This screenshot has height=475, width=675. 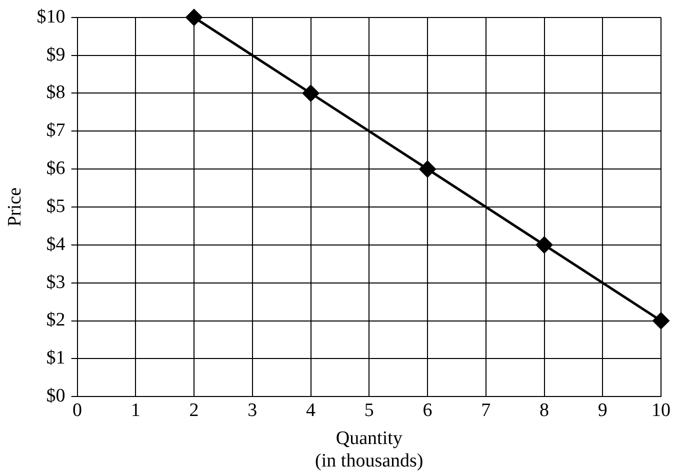 I want to click on y-tick-label: $7, so click(x=56, y=131).